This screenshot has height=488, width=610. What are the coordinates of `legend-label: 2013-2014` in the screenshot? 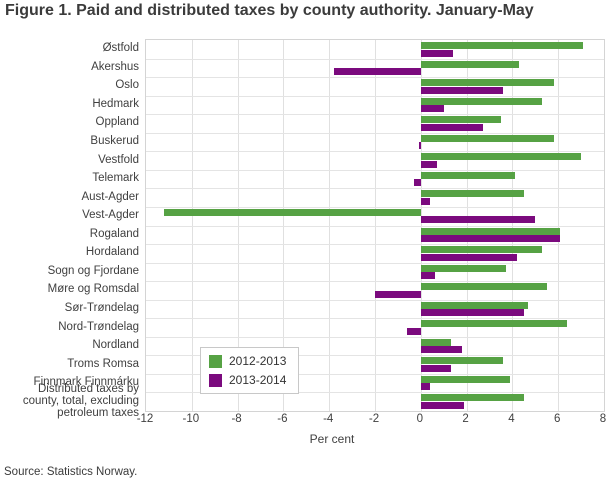 It's located at (258, 380).